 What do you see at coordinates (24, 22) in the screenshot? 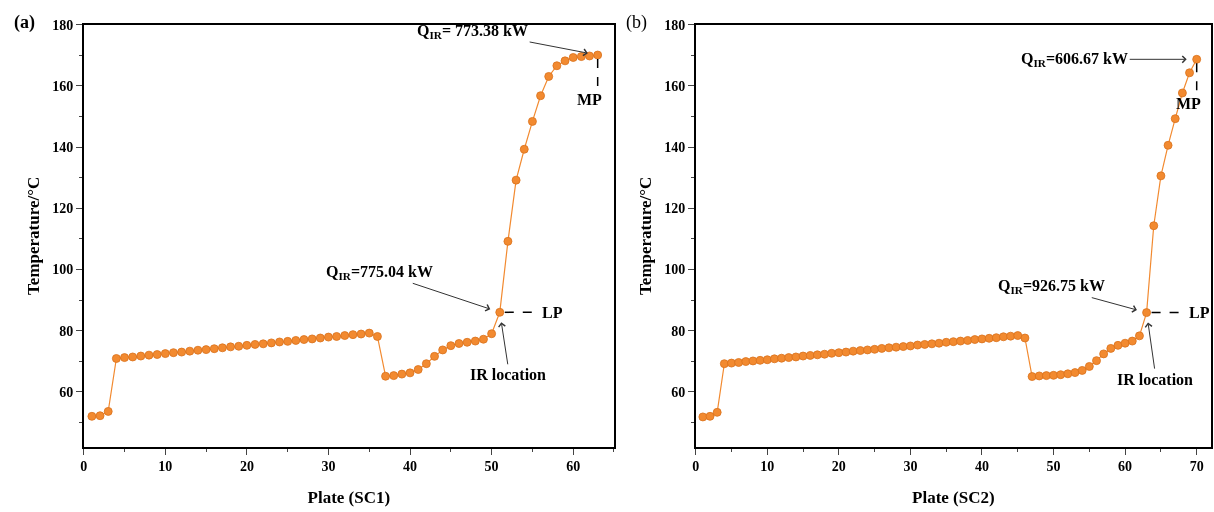
I see `chart-title: (a)` at bounding box center [24, 22].